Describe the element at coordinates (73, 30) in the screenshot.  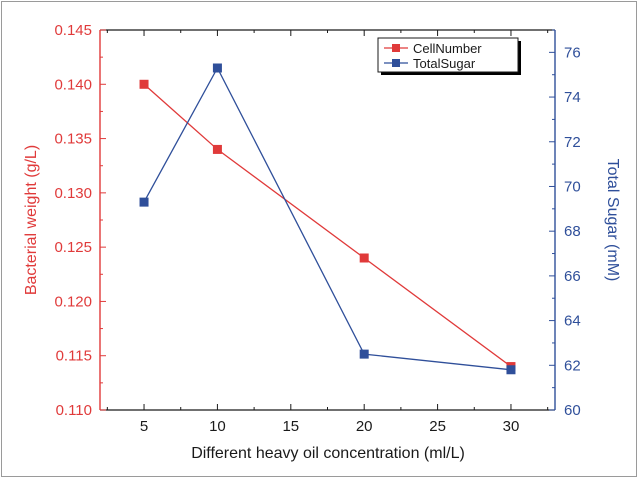
I see `left-y-tick-label: 0.145` at that location.